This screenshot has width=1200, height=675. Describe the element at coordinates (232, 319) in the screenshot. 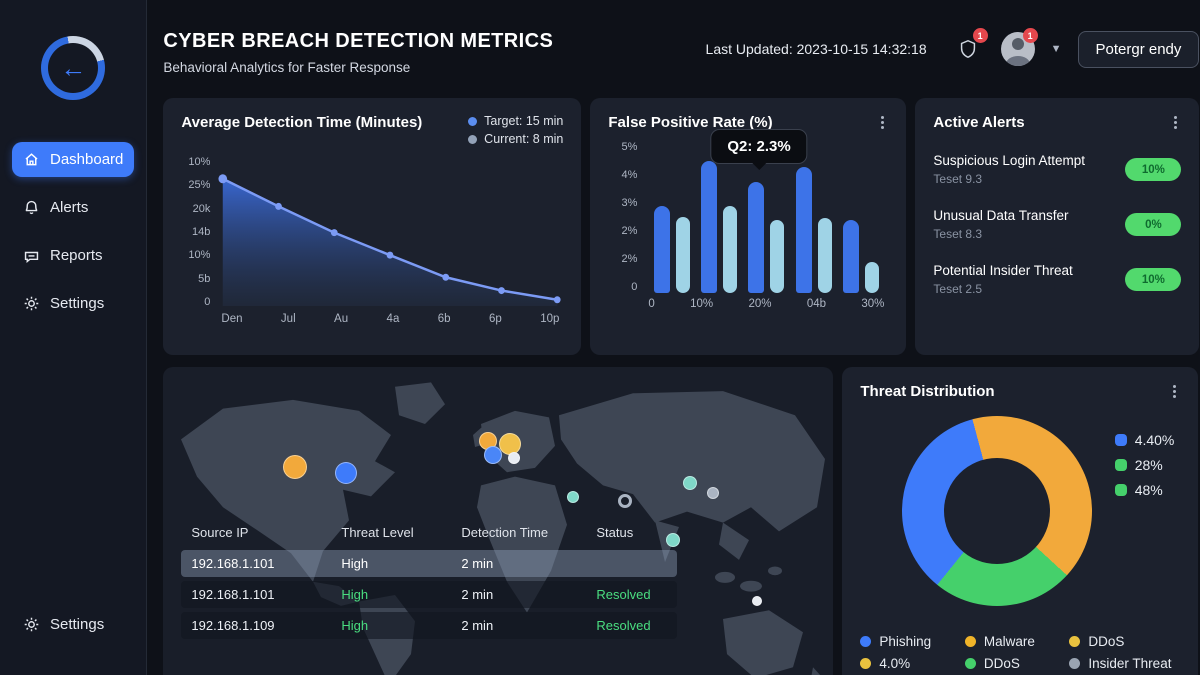

I see `x-tick-label: Den` at that location.